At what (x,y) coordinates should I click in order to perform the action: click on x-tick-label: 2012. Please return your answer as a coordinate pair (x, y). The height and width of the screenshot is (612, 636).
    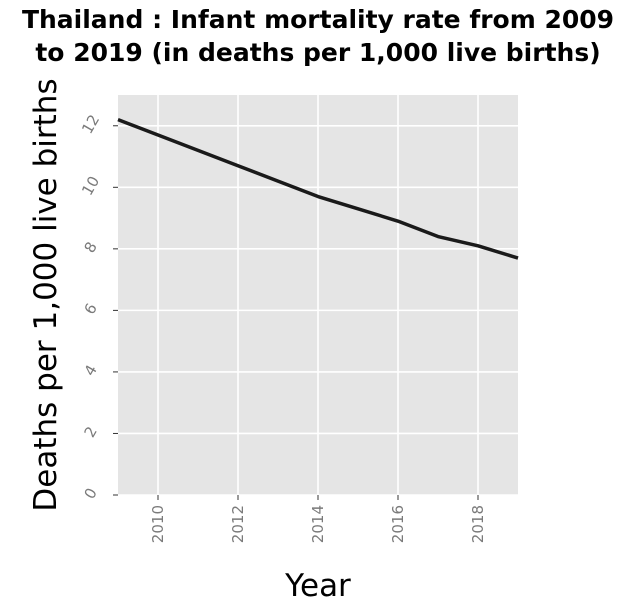
    Looking at the image, I should click on (238, 524).